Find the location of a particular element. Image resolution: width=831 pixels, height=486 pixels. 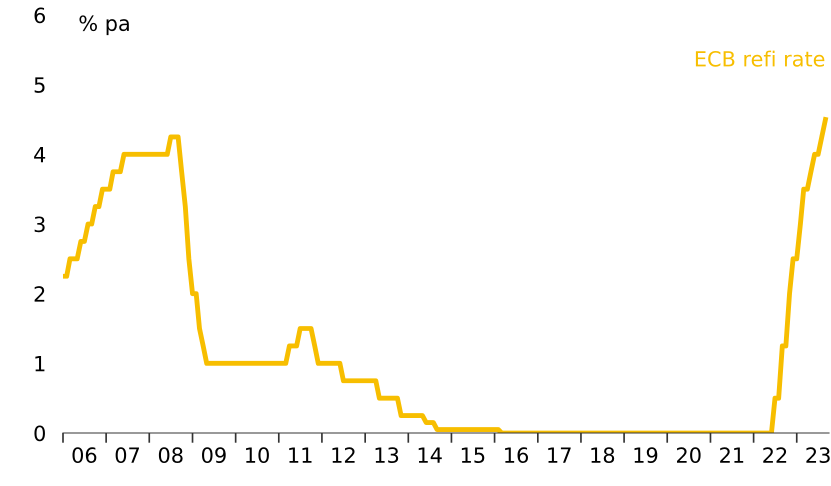

x-tick-label: 17 is located at coordinates (559, 455).